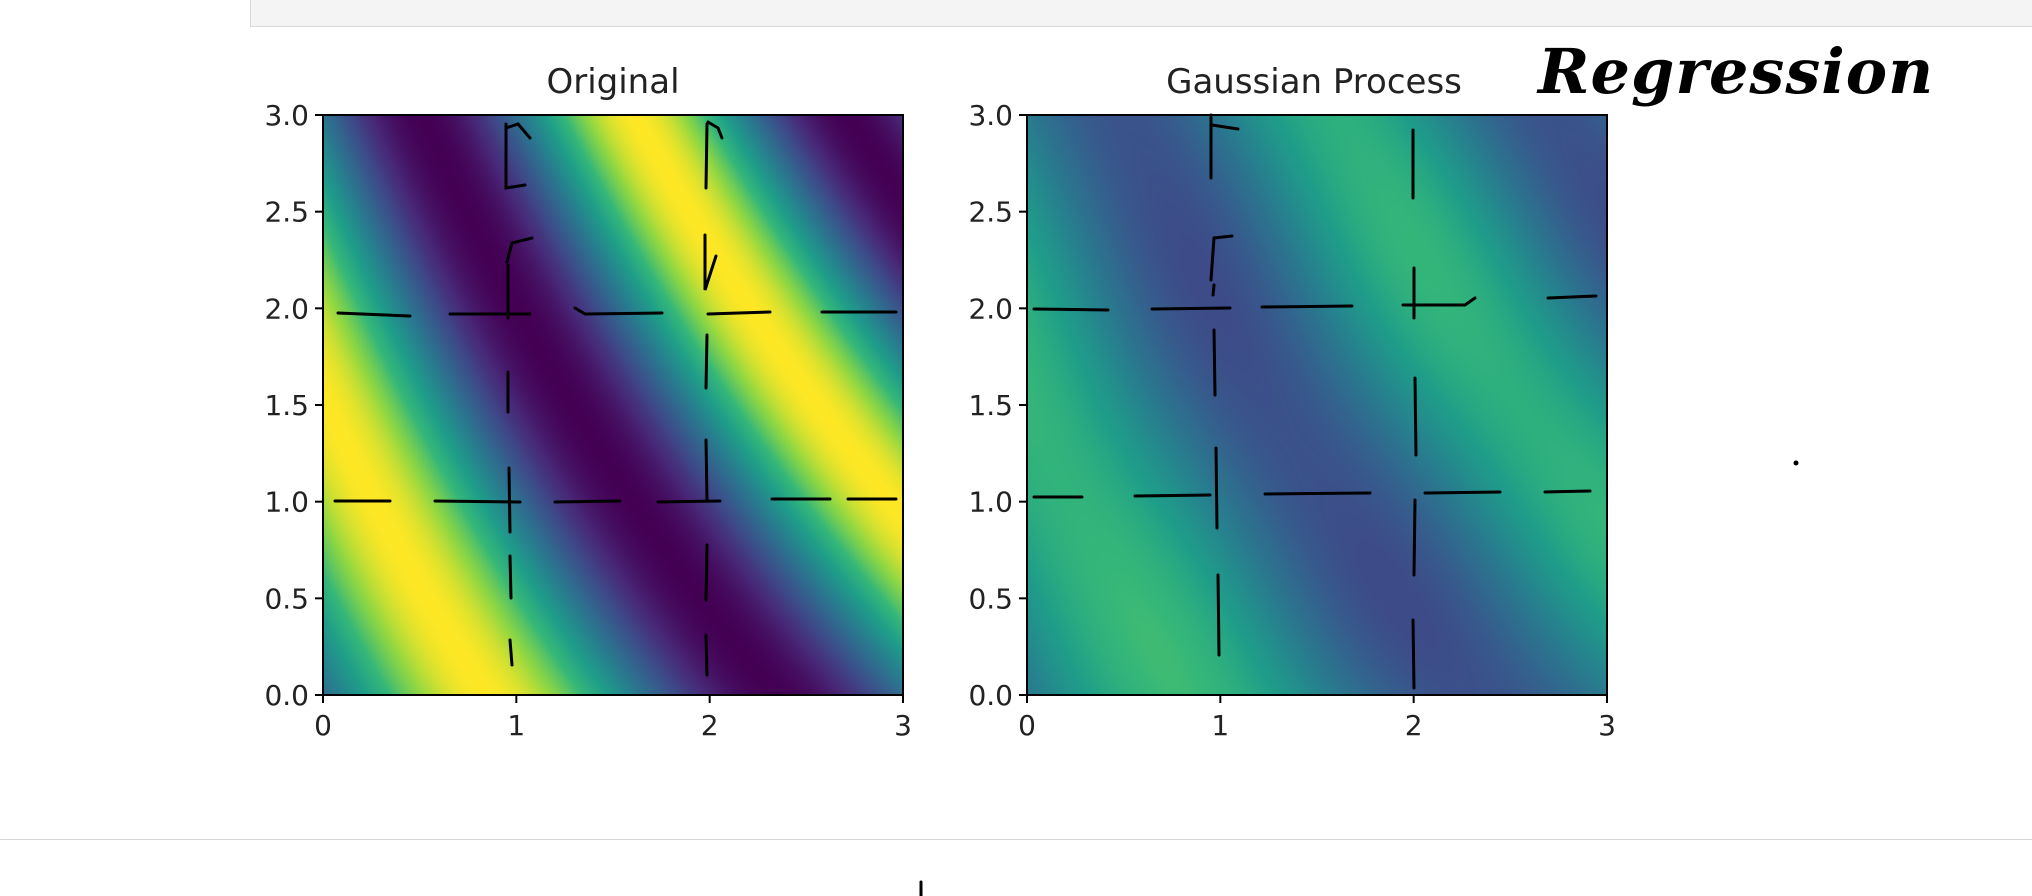 This screenshot has height=896, width=2032. What do you see at coordinates (1314, 82) in the screenshot?
I see `chart-title: Gaussian Process` at bounding box center [1314, 82].